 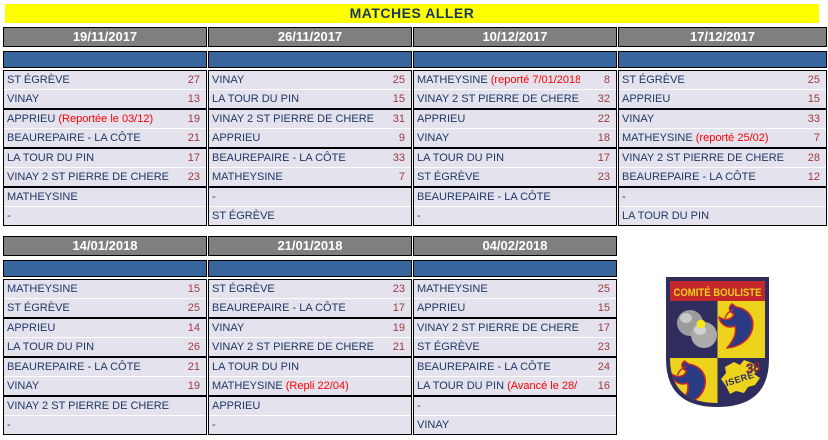 I want to click on team-name: ST ÉGRÈVE, so click(x=448, y=347).